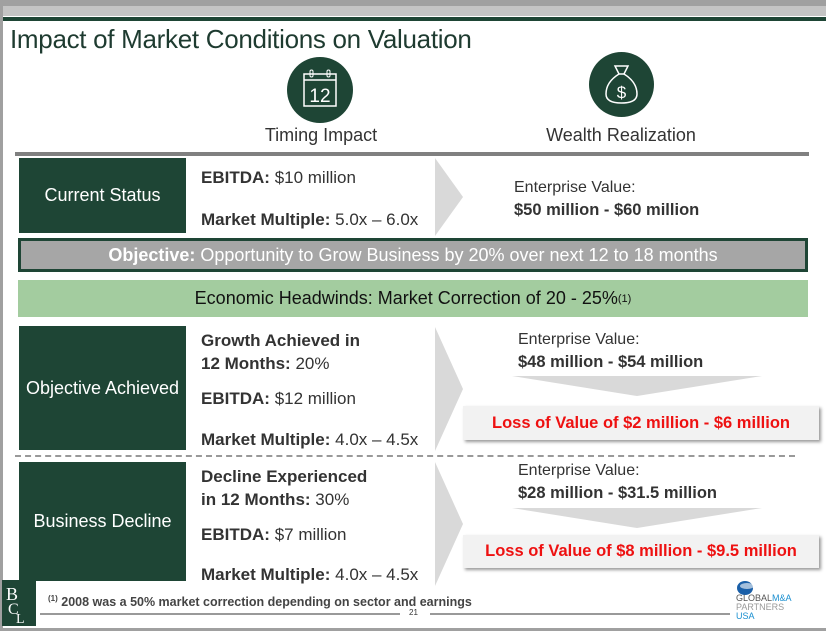  I want to click on svg-text: L, so click(20, 619).